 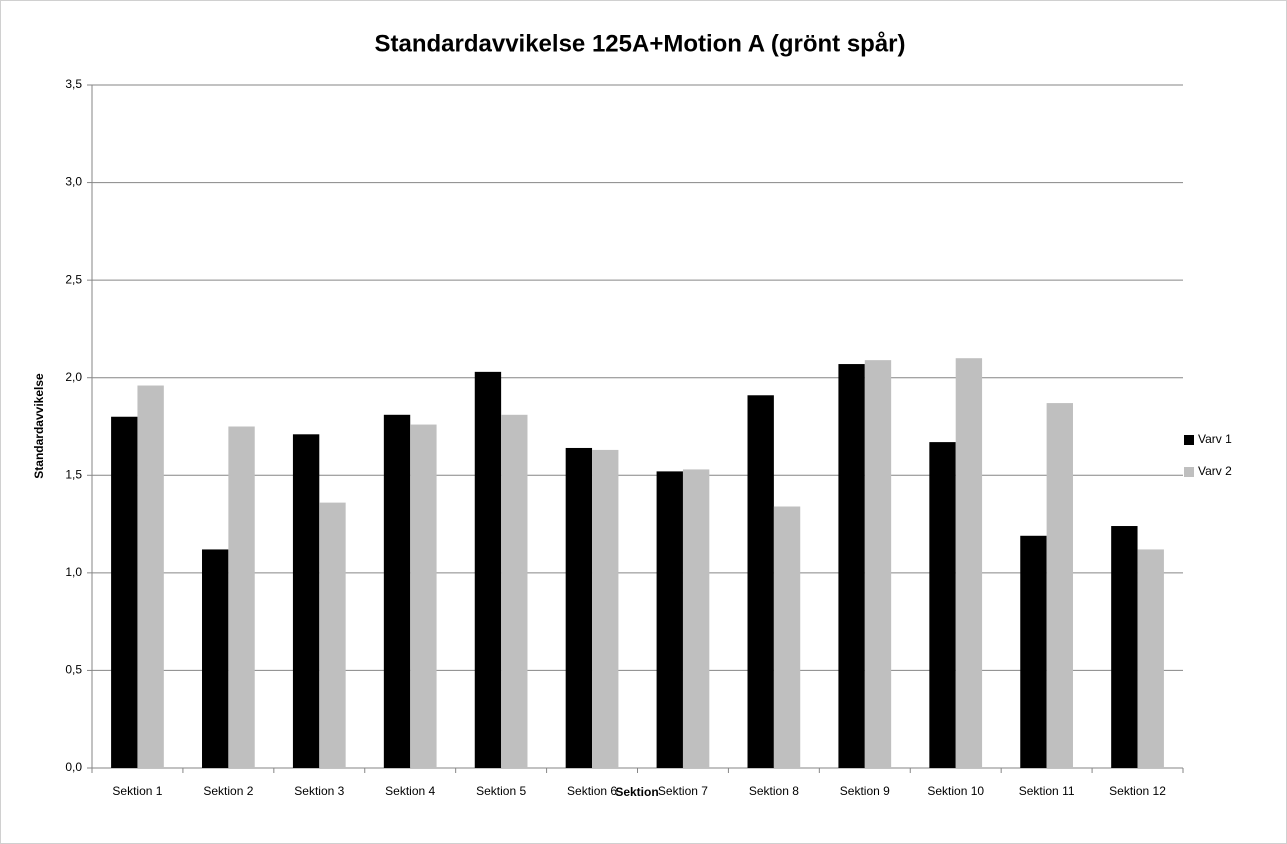 What do you see at coordinates (410, 791) in the screenshot?
I see `x-tick-label: Sektion 4` at bounding box center [410, 791].